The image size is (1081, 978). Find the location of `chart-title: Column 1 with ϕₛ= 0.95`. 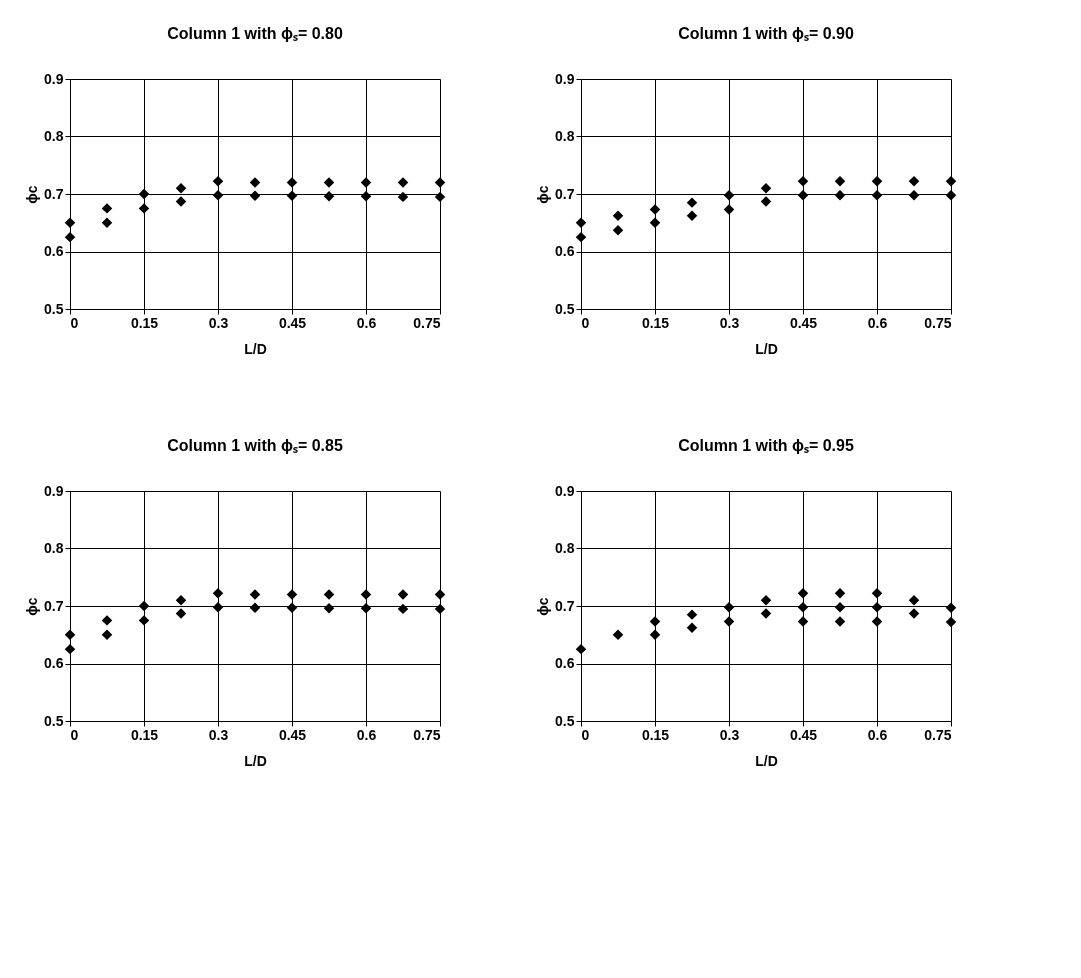

chart-title: Column 1 with ϕₛ= 0.95 is located at coordinates (766, 445).